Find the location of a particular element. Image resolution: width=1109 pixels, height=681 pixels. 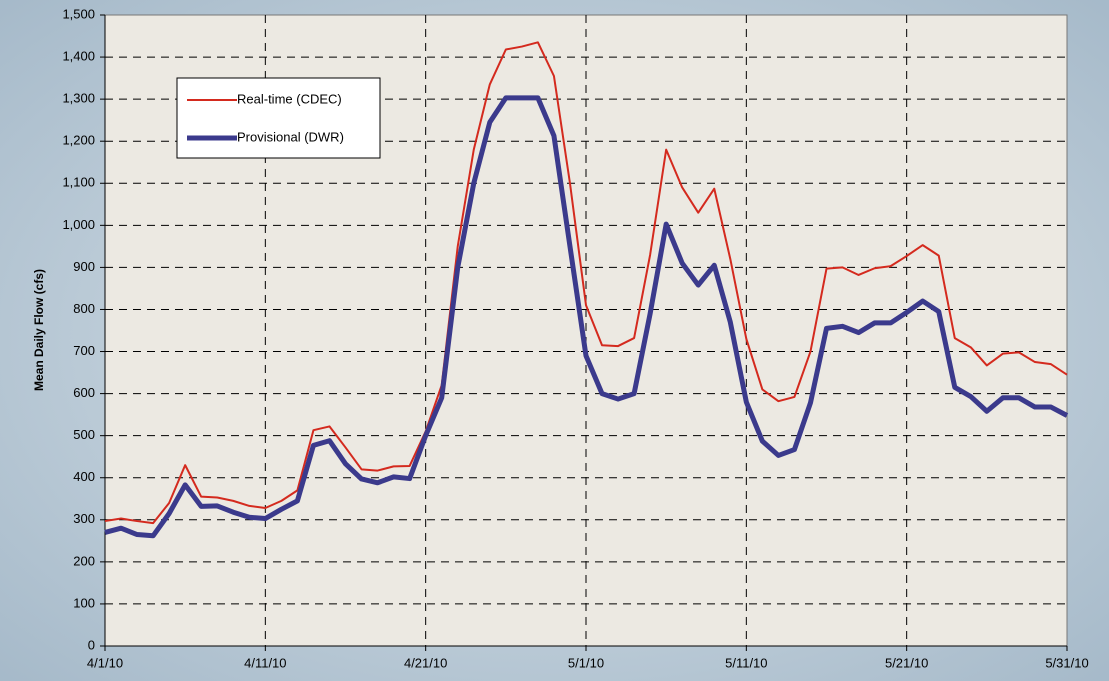

y-tick-label: 1,000 is located at coordinates (78, 224).